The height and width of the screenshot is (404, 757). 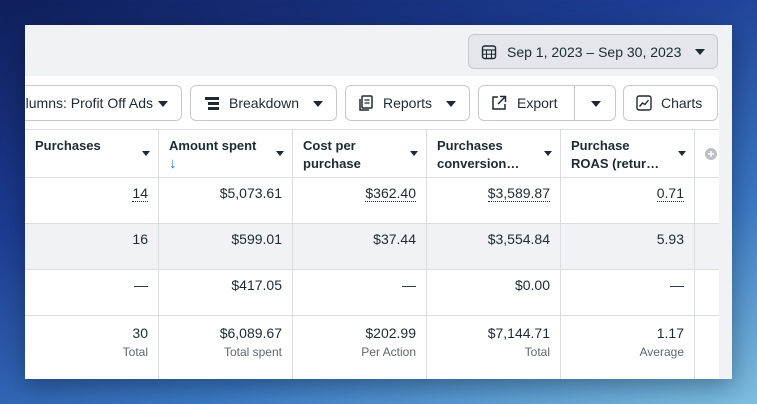 What do you see at coordinates (360, 154) in the screenshot?
I see `header-cost-per-purchase: Cost per purchase` at bounding box center [360, 154].